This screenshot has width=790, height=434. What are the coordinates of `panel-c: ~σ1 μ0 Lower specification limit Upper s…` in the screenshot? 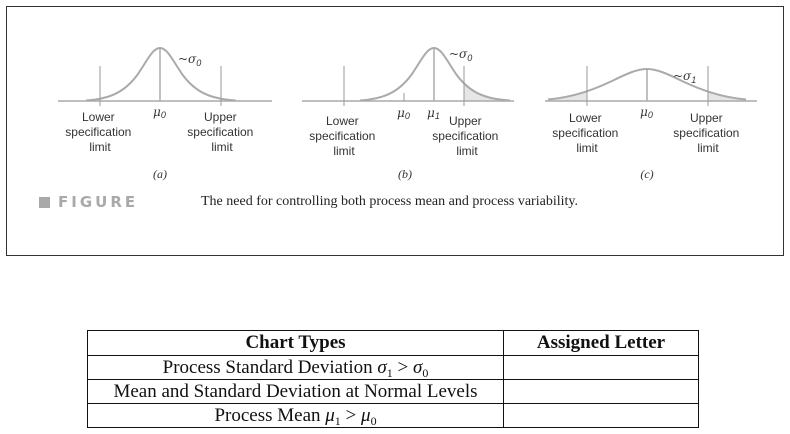 It's located at (651, 123).